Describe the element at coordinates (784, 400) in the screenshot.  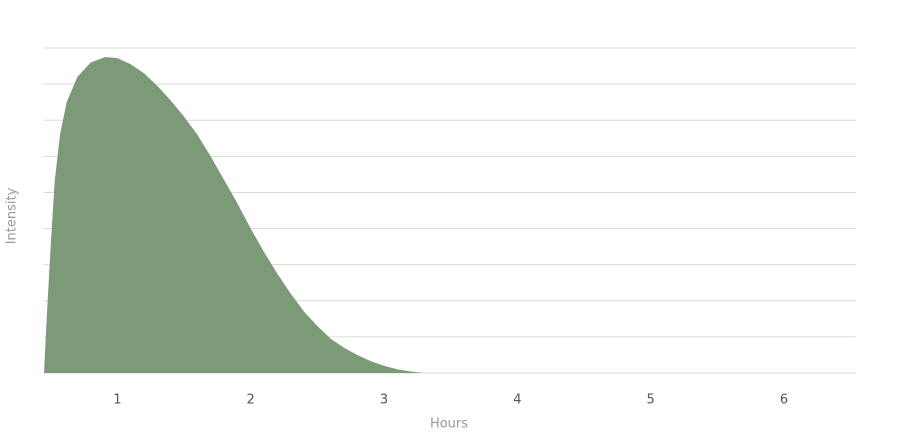
I see `x-tick-label: 6` at that location.